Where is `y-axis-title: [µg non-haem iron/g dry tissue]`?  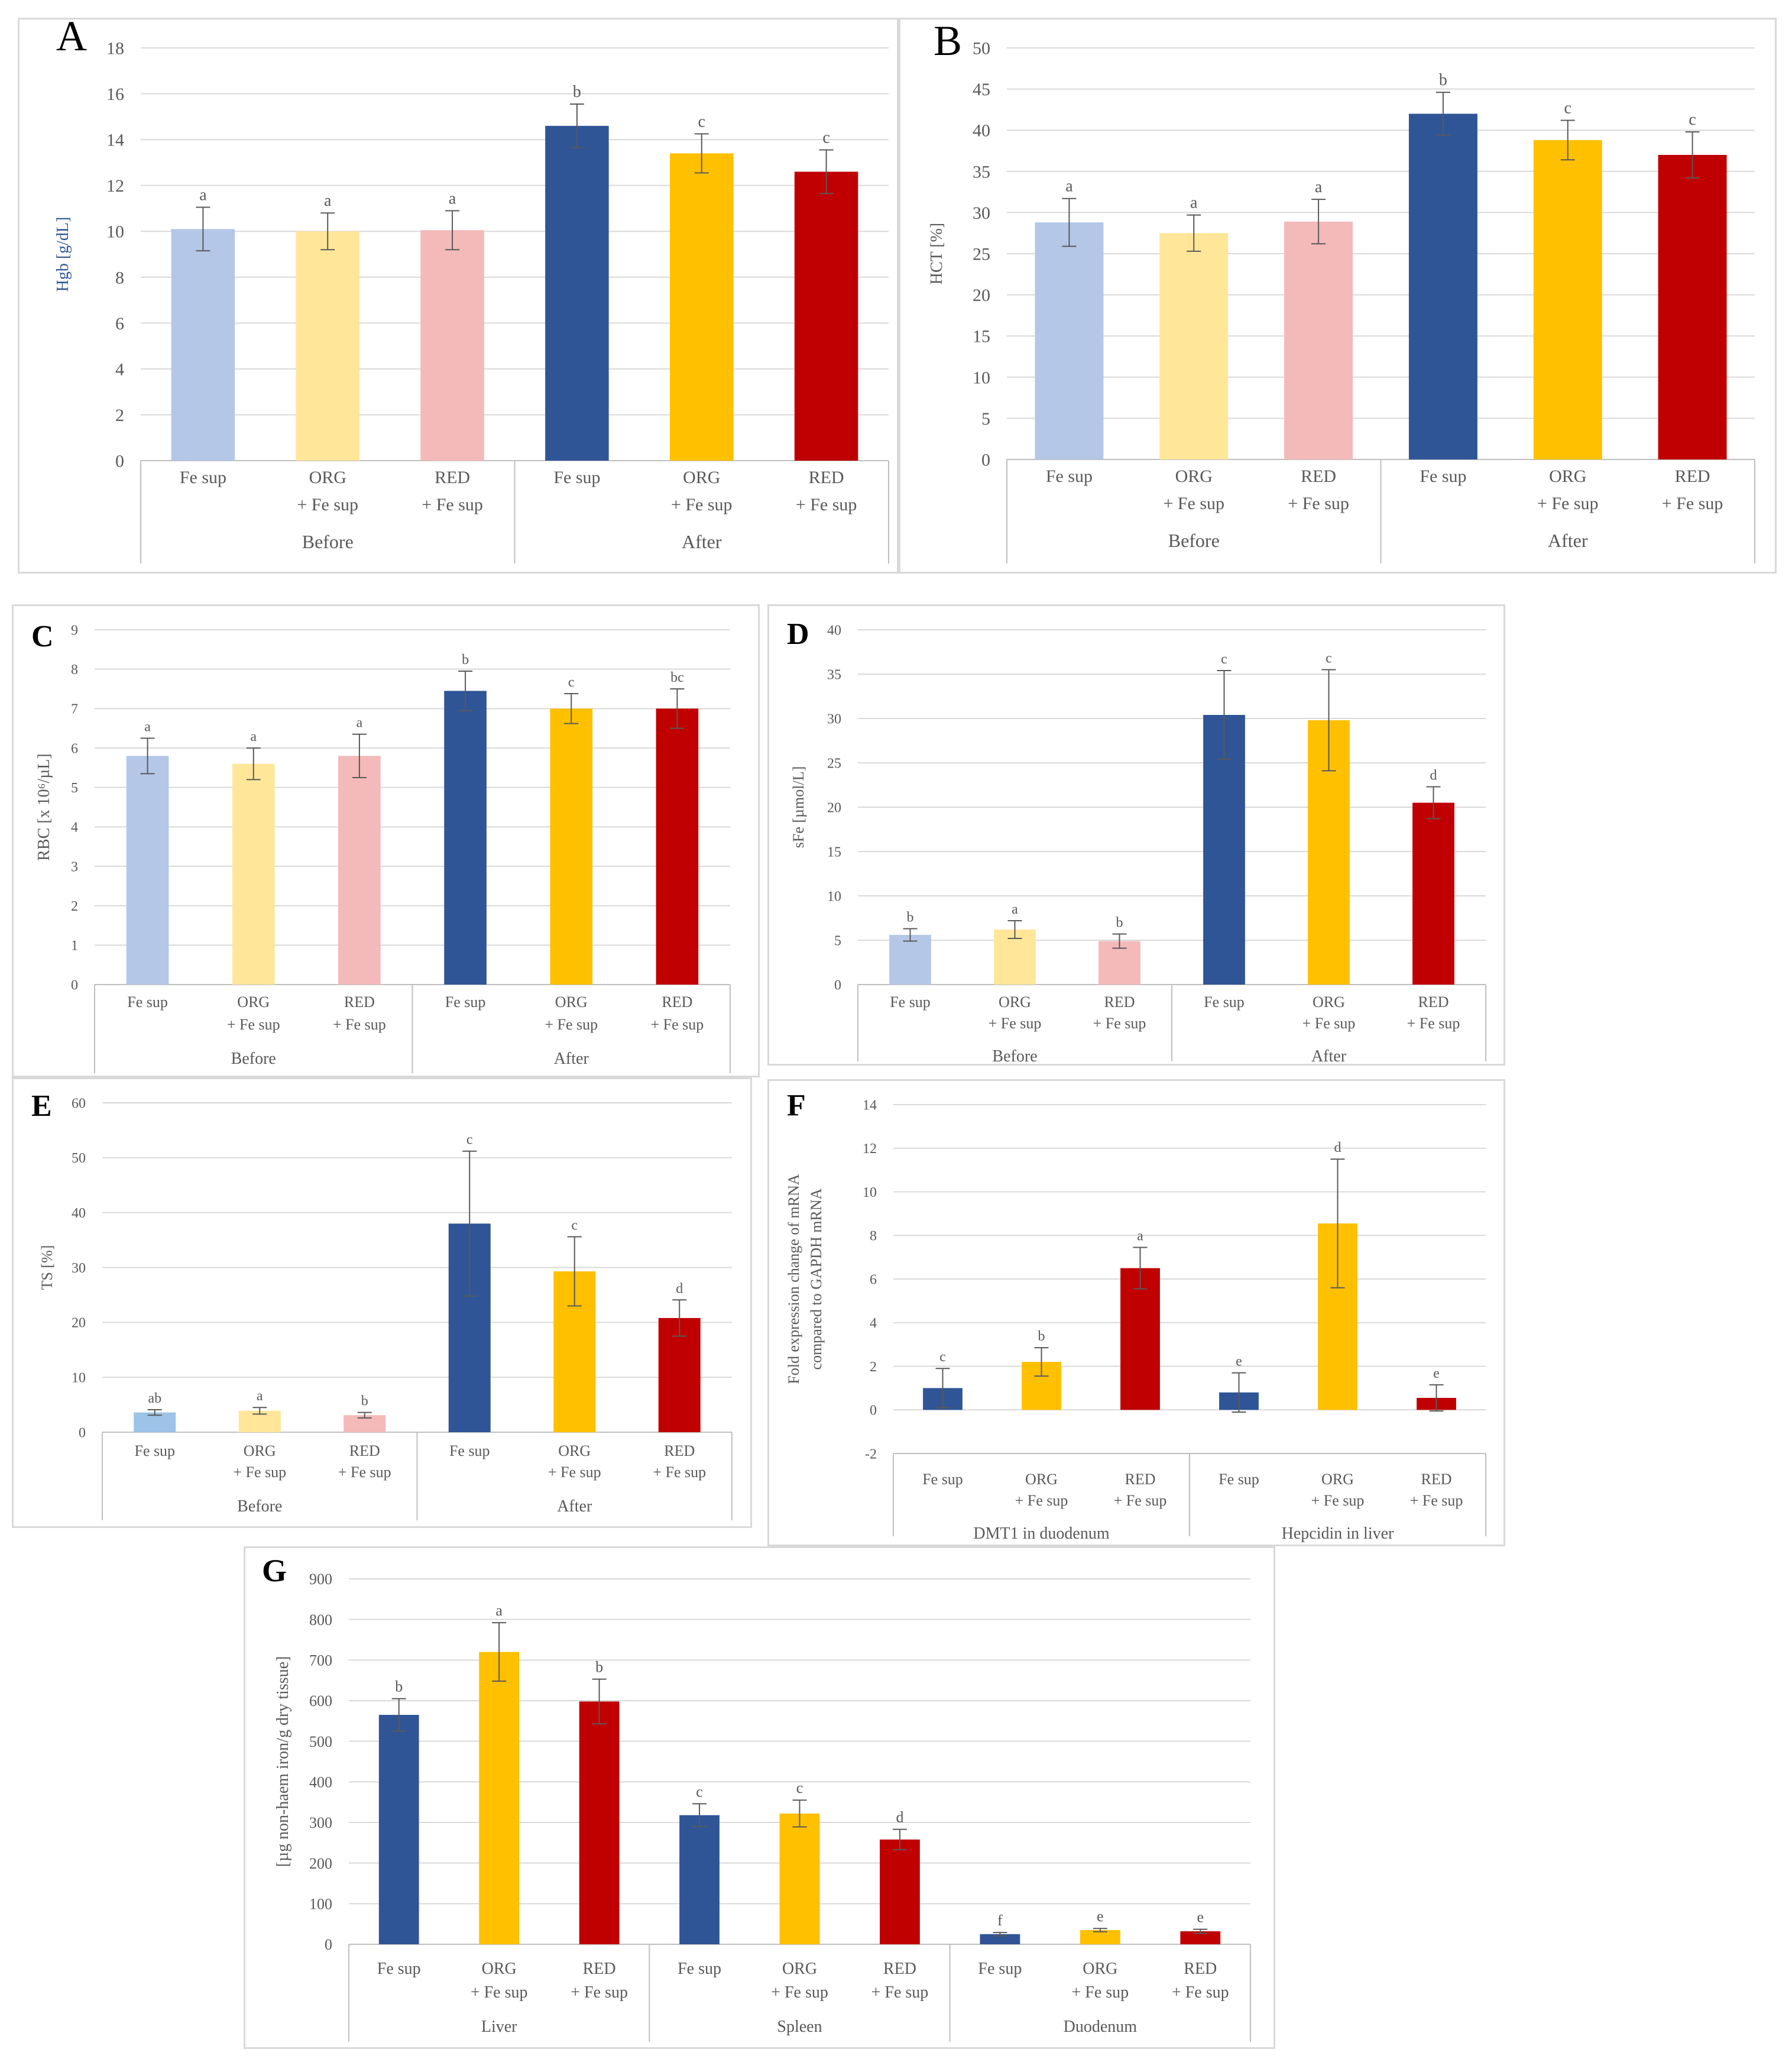 y-axis-title: [µg non-haem iron/g dry tissue] is located at coordinates (283, 1761).